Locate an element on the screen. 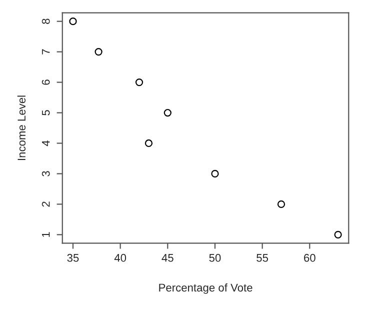 The image size is (367, 320). x-tick-label: 40 is located at coordinates (120, 258).